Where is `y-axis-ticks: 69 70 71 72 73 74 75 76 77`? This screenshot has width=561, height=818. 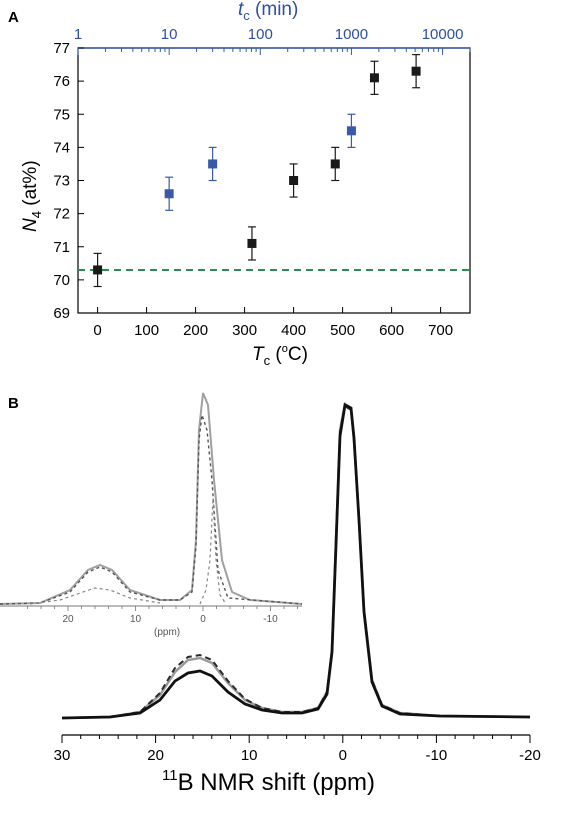
y-axis-ticks: 69 70 71 72 73 74 75 76 77 is located at coordinates (68, 181).